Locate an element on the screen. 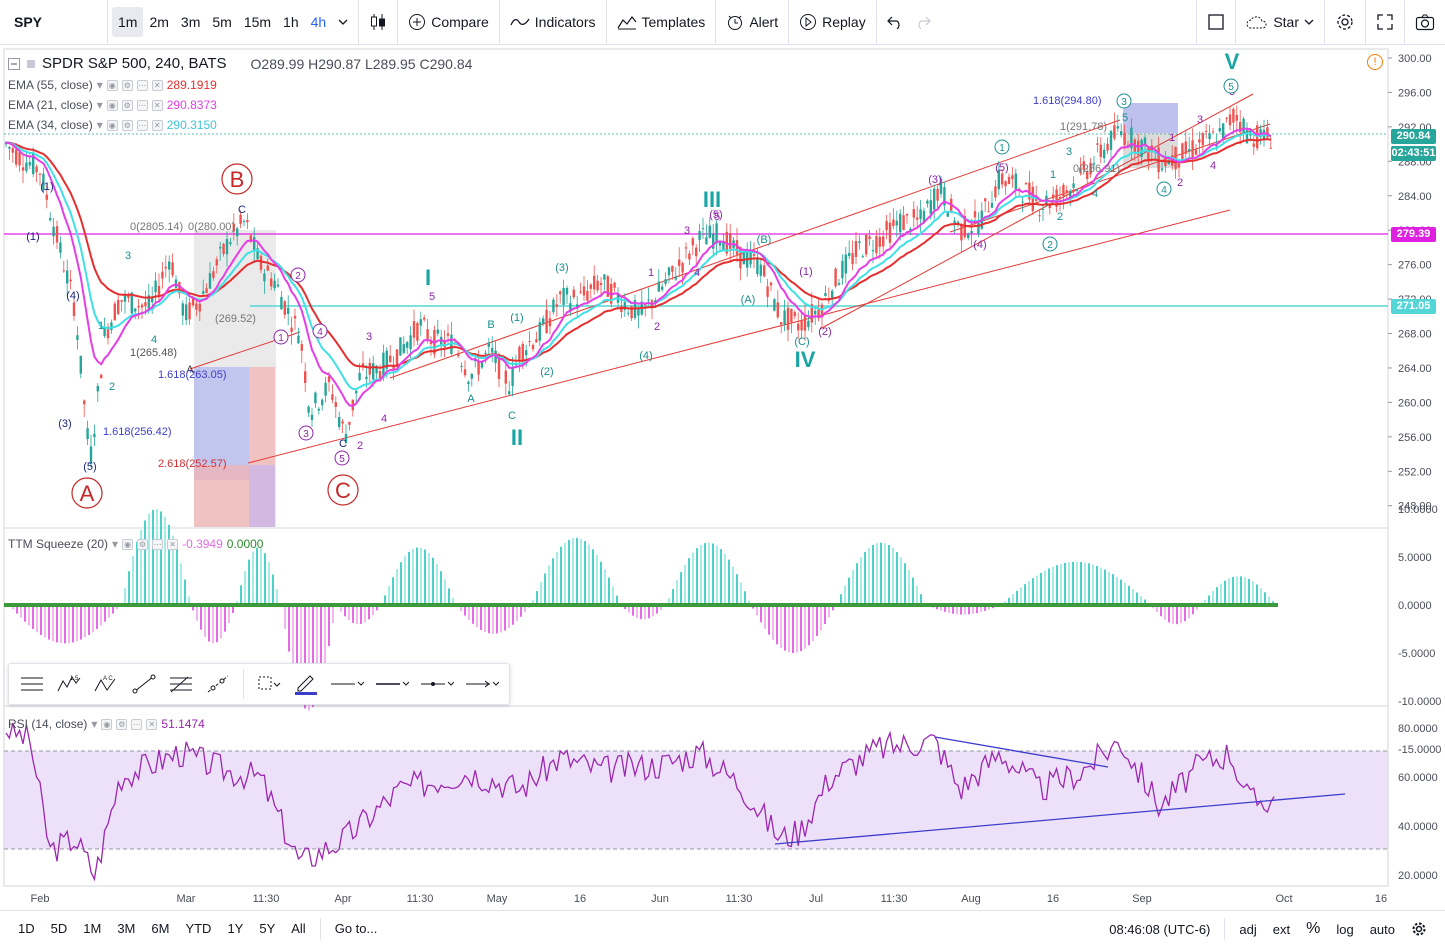 Image resolution: width=1445 pixels, height=946 pixels. elliott-correction-tool: A C is located at coordinates (106, 684).